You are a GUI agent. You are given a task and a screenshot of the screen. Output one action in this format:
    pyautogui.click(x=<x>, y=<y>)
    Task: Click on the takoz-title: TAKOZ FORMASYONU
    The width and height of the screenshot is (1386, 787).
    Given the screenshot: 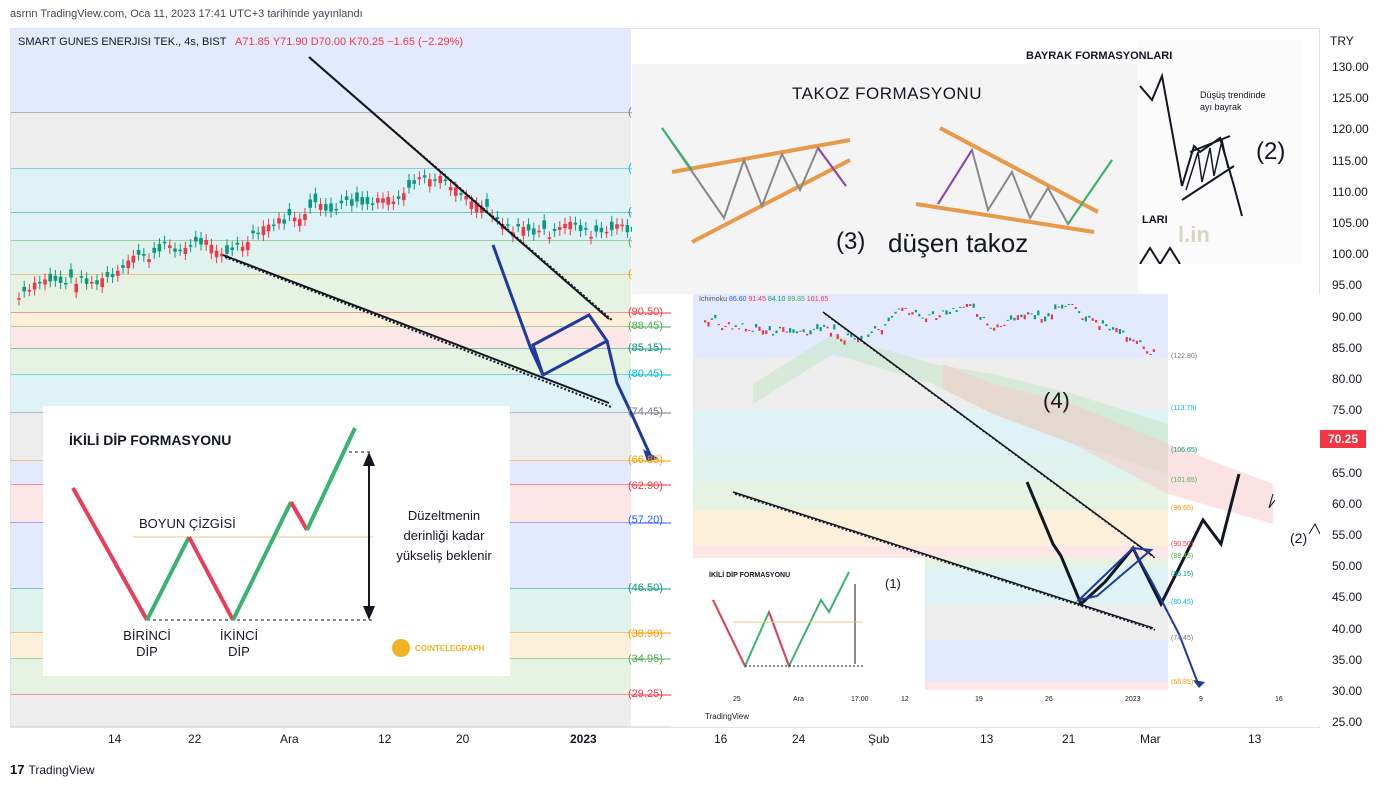 What is the action you would take?
    pyautogui.click(x=887, y=93)
    